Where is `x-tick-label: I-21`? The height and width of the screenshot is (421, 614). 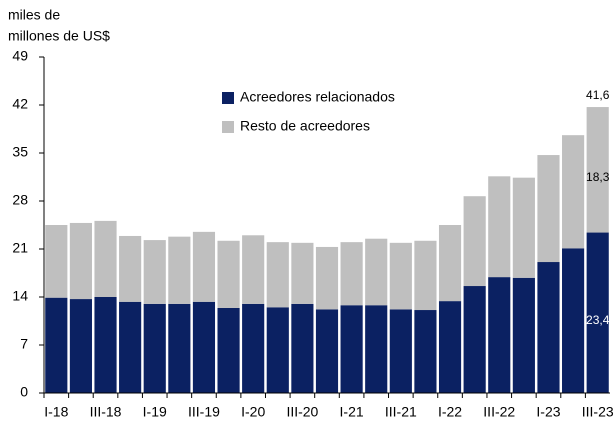 x-tick-label: I-21 is located at coordinates (352, 412).